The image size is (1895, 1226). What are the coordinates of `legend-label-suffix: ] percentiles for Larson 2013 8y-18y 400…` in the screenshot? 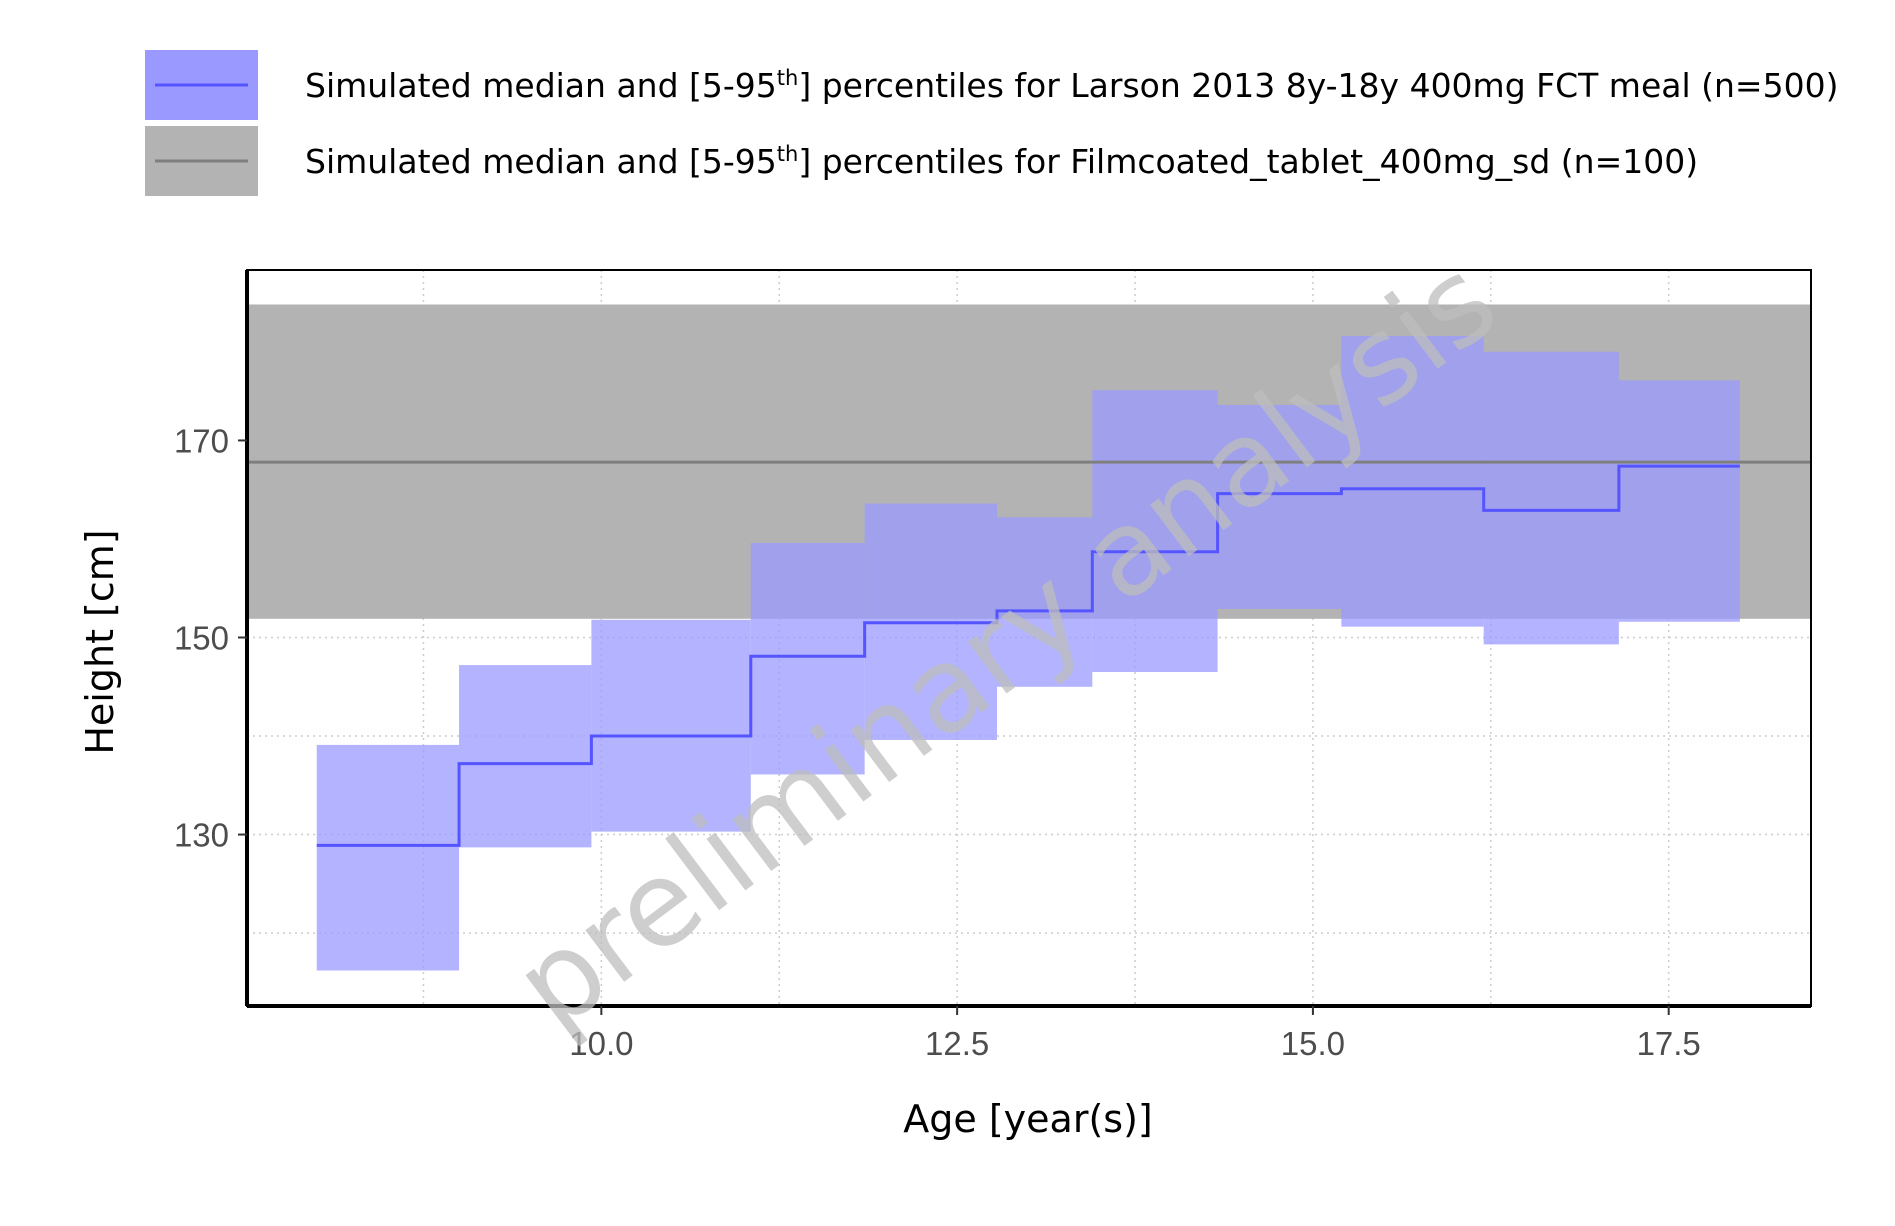 It's located at (1318, 85).